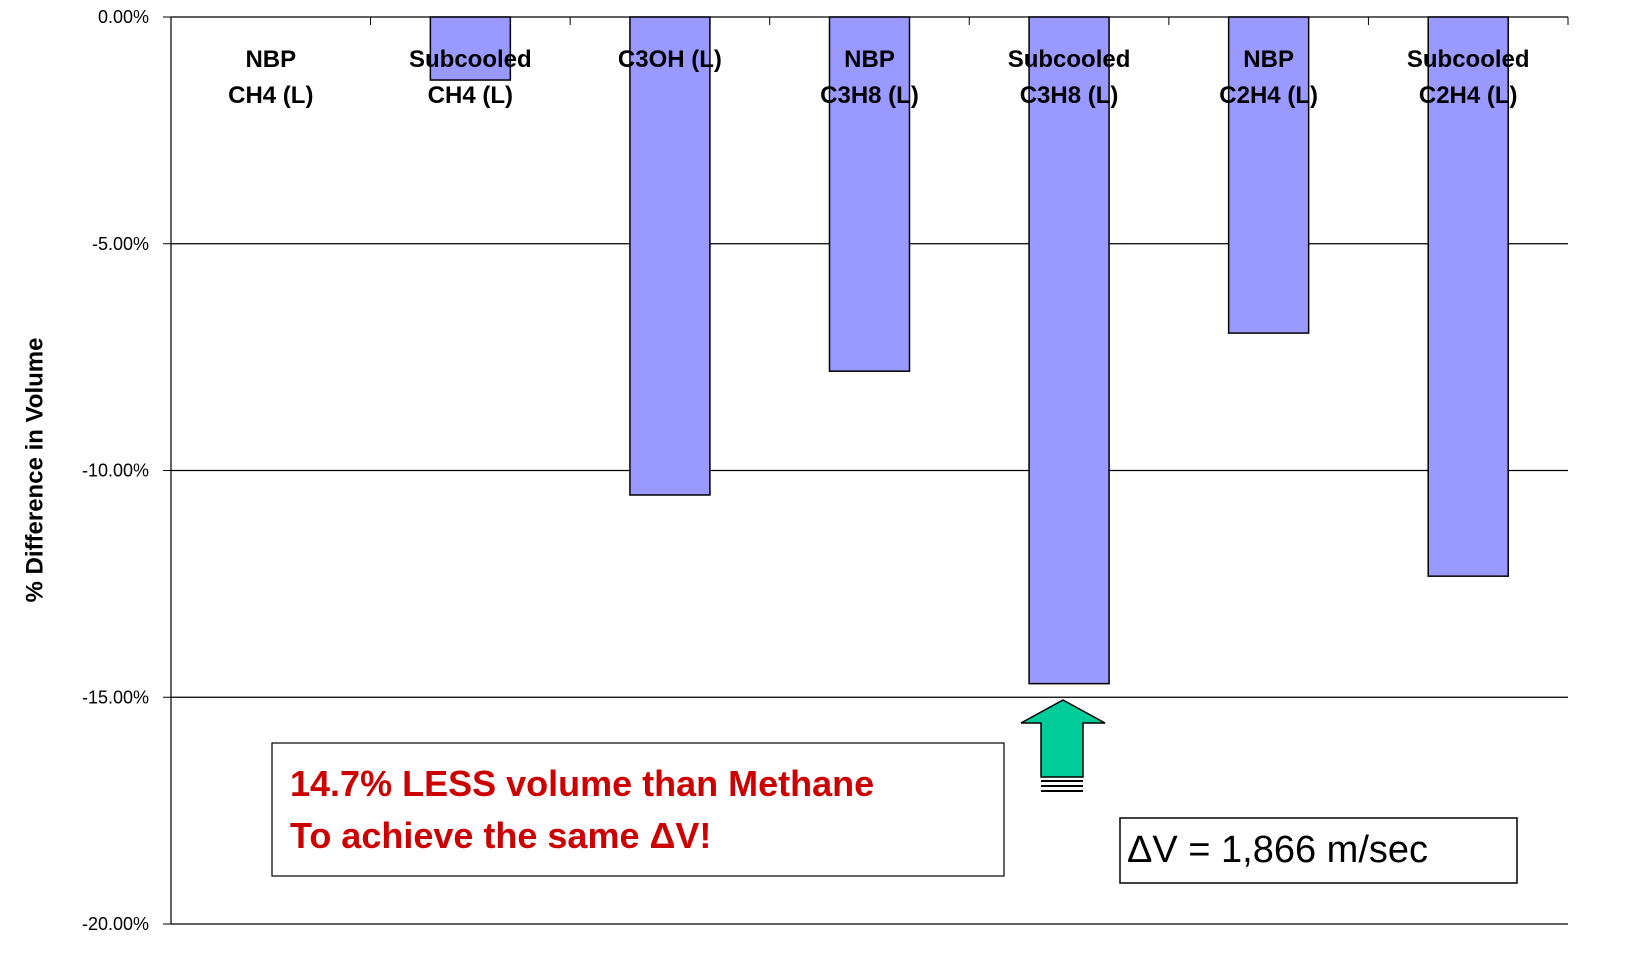 The width and height of the screenshot is (1634, 974). What do you see at coordinates (669, 59) in the screenshot?
I see `category-label: C3OH (L)` at bounding box center [669, 59].